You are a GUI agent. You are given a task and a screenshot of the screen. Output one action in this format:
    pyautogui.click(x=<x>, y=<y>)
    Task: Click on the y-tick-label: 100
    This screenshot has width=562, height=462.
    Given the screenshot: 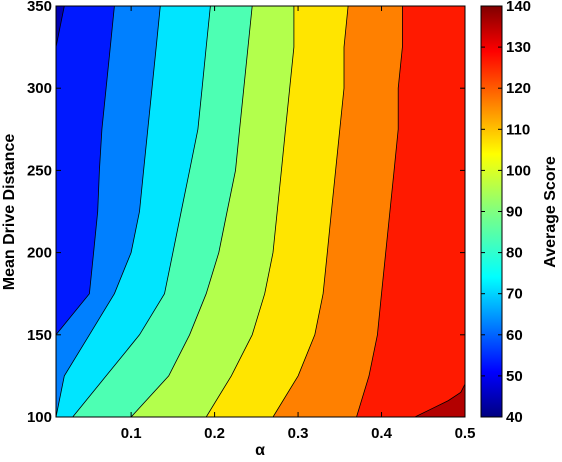 What is the action you would take?
    pyautogui.click(x=39, y=417)
    